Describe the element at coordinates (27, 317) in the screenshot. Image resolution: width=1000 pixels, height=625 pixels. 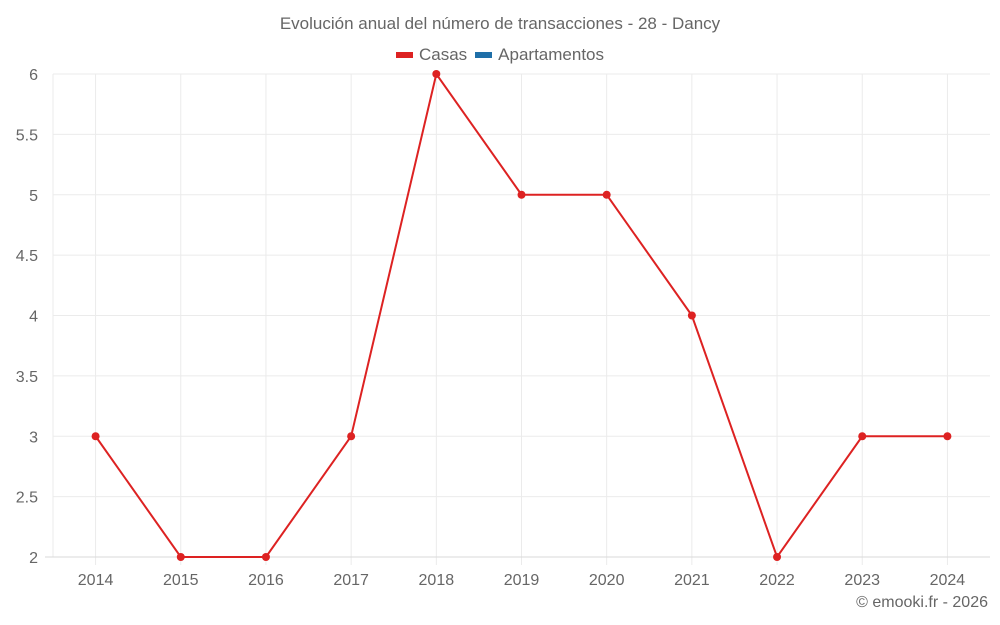
I see `y-axis: 2 2.5 3 3.5 4 4.5 5 5.5 6` at that location.